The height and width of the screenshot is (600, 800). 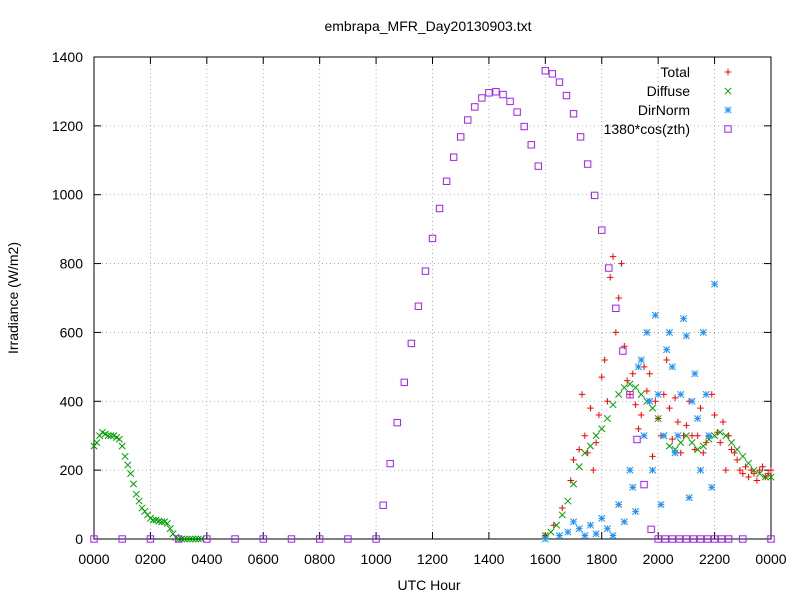 I want to click on y-tick-label: 0, so click(x=79, y=539).